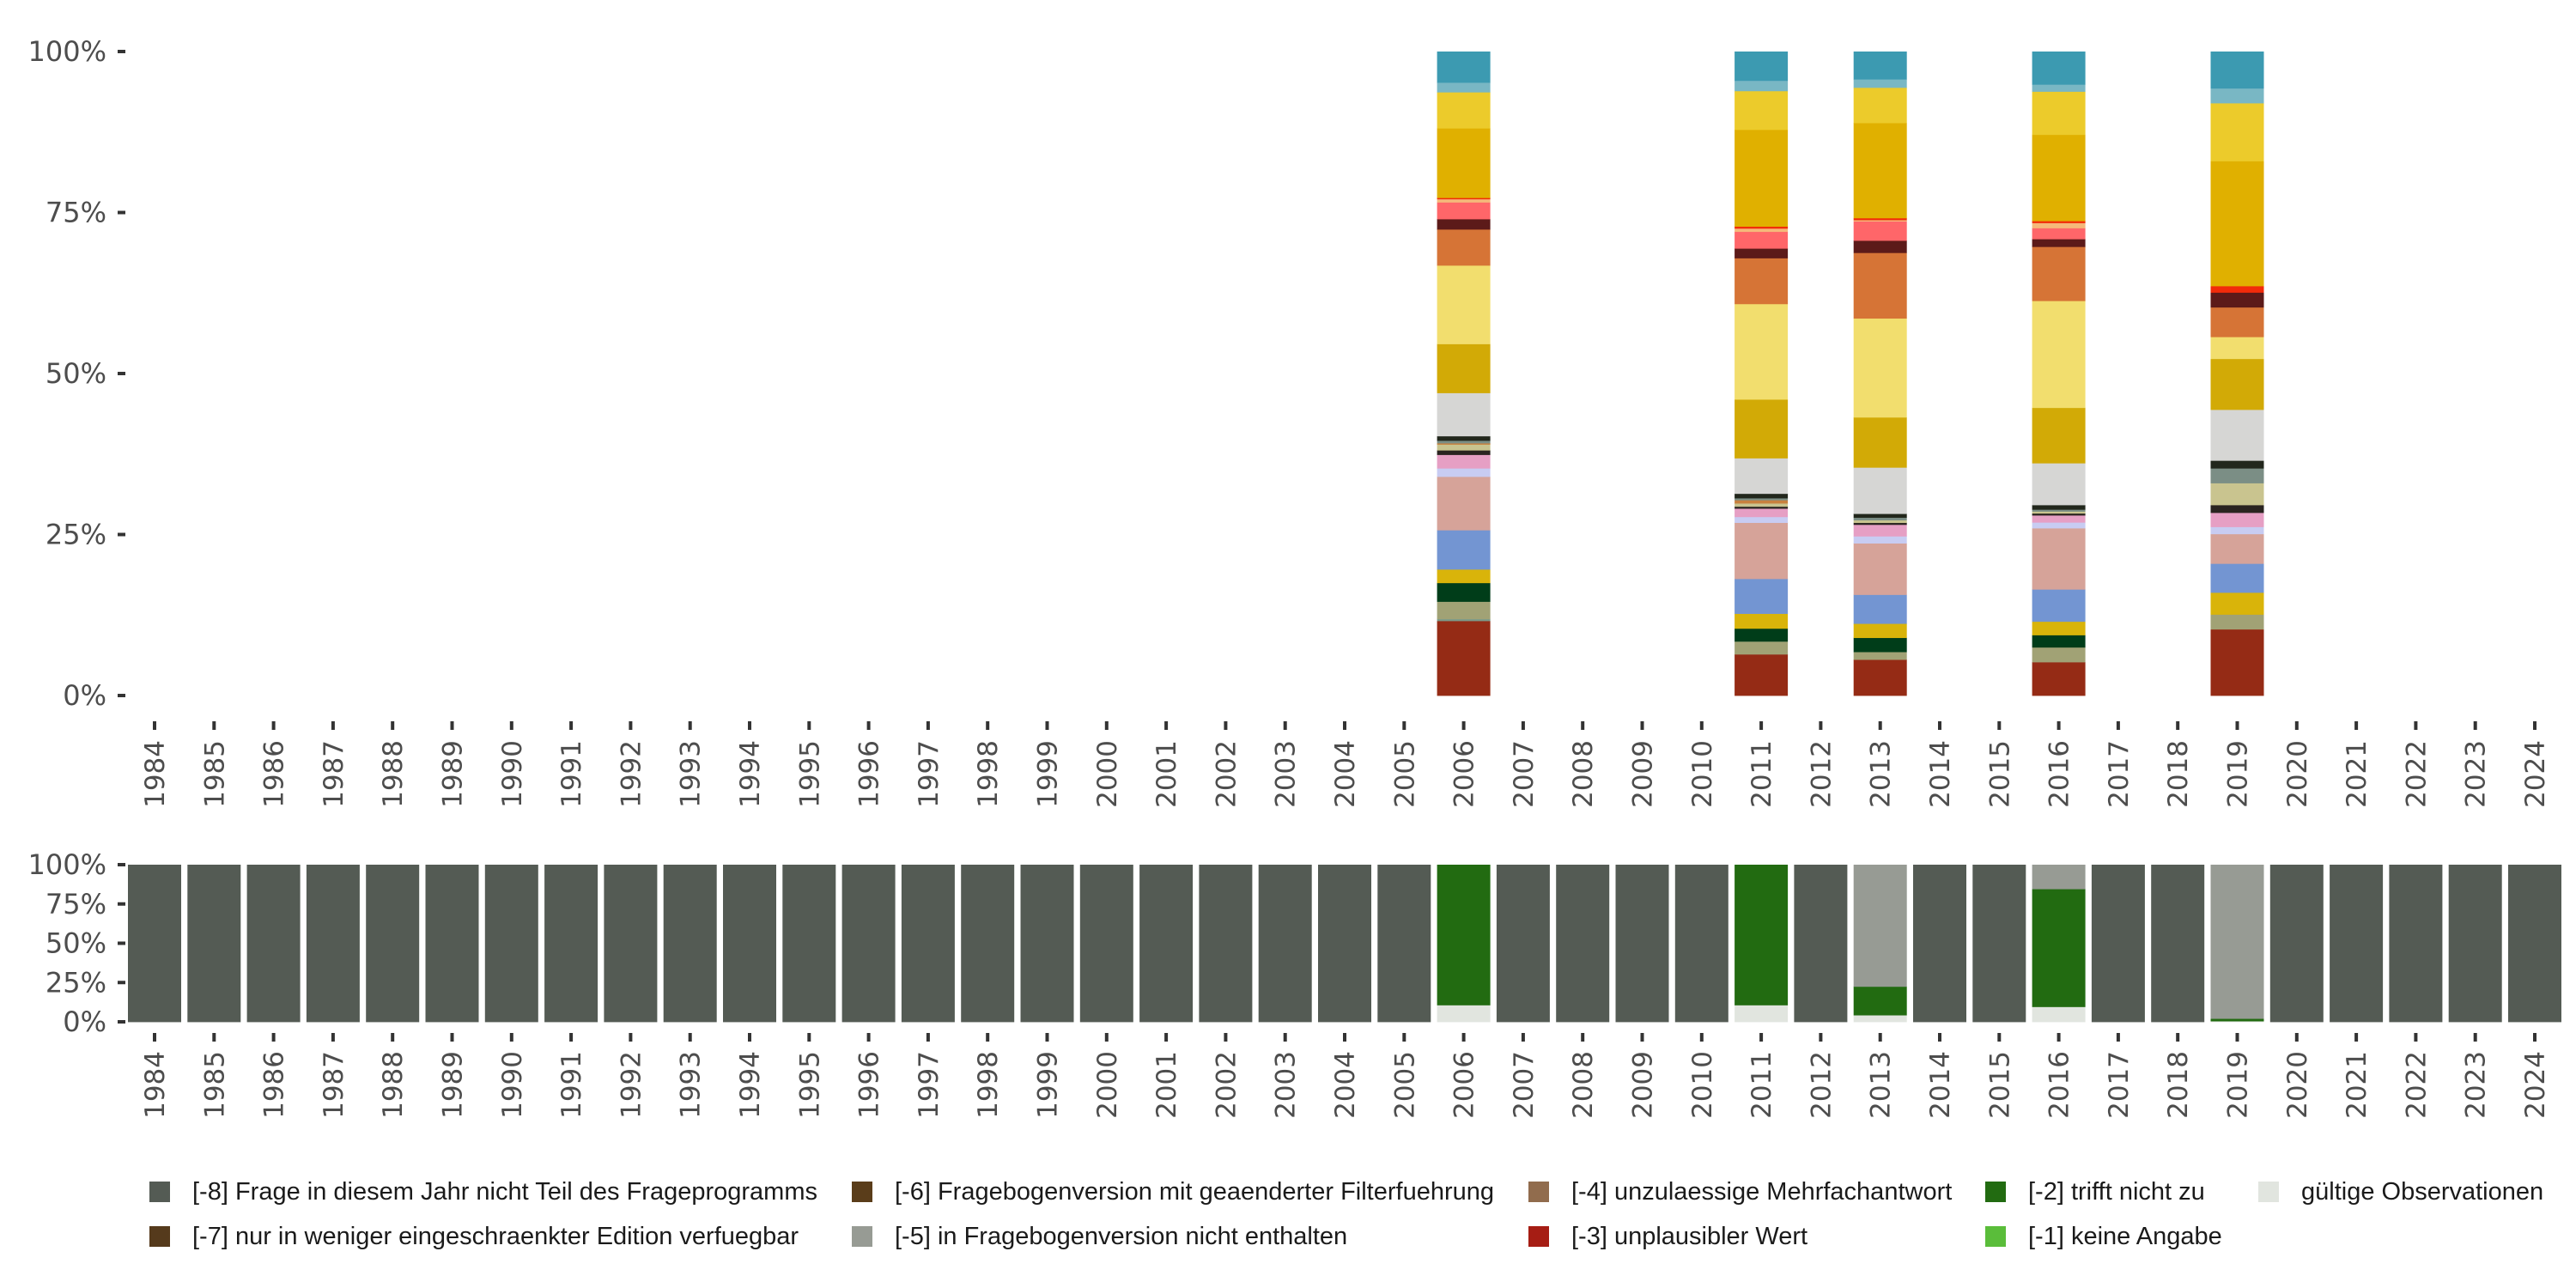 Image resolution: width=2576 pixels, height=1288 pixels. I want to click on detail-xtick-label: 2006, so click(1464, 774).